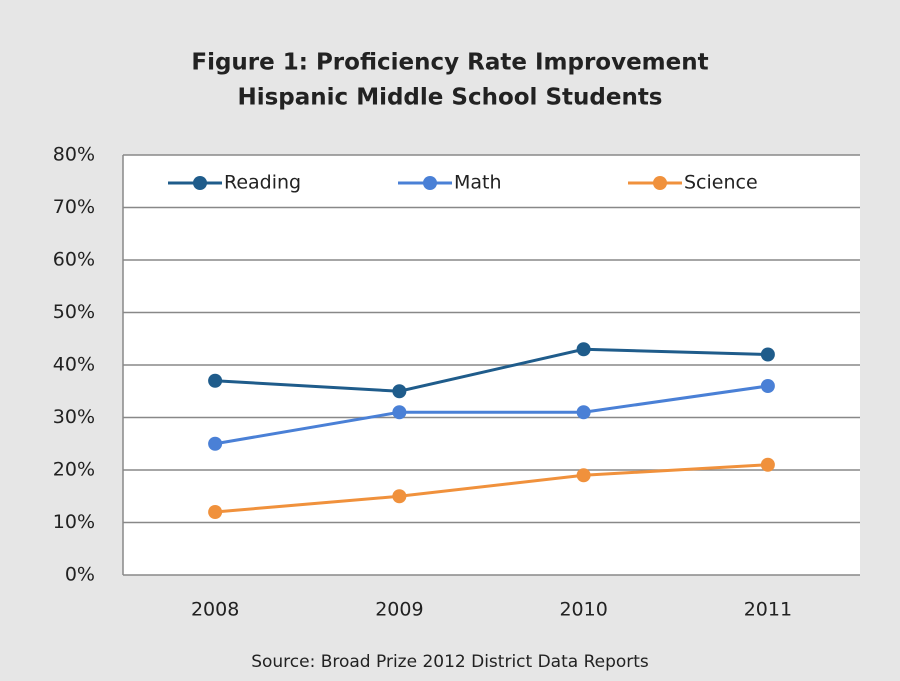 The width and height of the screenshot is (900, 681). Describe the element at coordinates (399, 610) in the screenshot. I see `x-tick-label: 2009` at that location.